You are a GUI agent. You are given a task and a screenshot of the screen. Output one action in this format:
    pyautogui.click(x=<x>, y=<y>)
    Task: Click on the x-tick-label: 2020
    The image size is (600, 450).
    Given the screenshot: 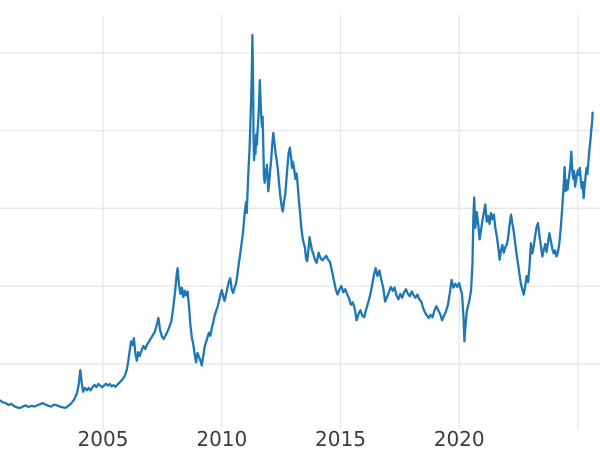 What is the action you would take?
    pyautogui.click(x=459, y=438)
    